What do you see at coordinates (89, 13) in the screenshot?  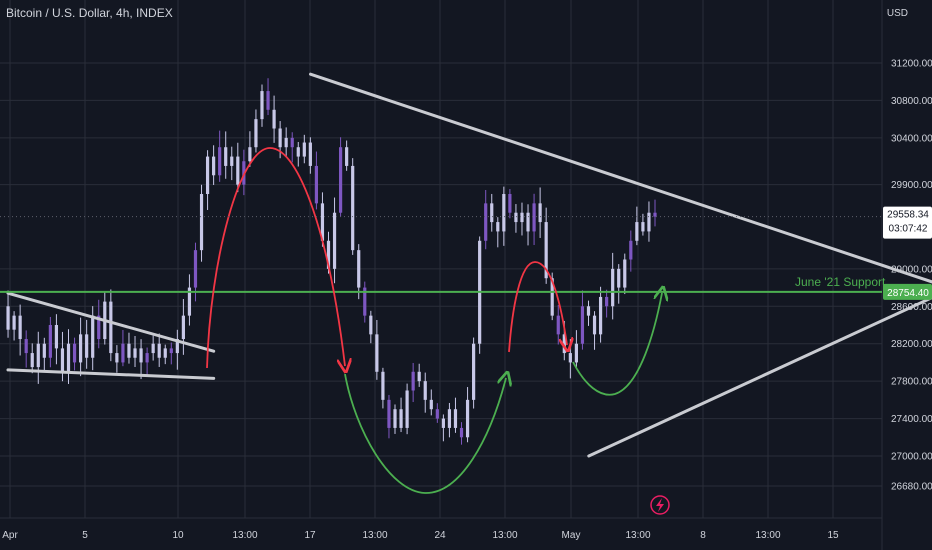 I see `chart-title: Bitcoin / U.S. Dollar, 4h, INDEX` at bounding box center [89, 13].